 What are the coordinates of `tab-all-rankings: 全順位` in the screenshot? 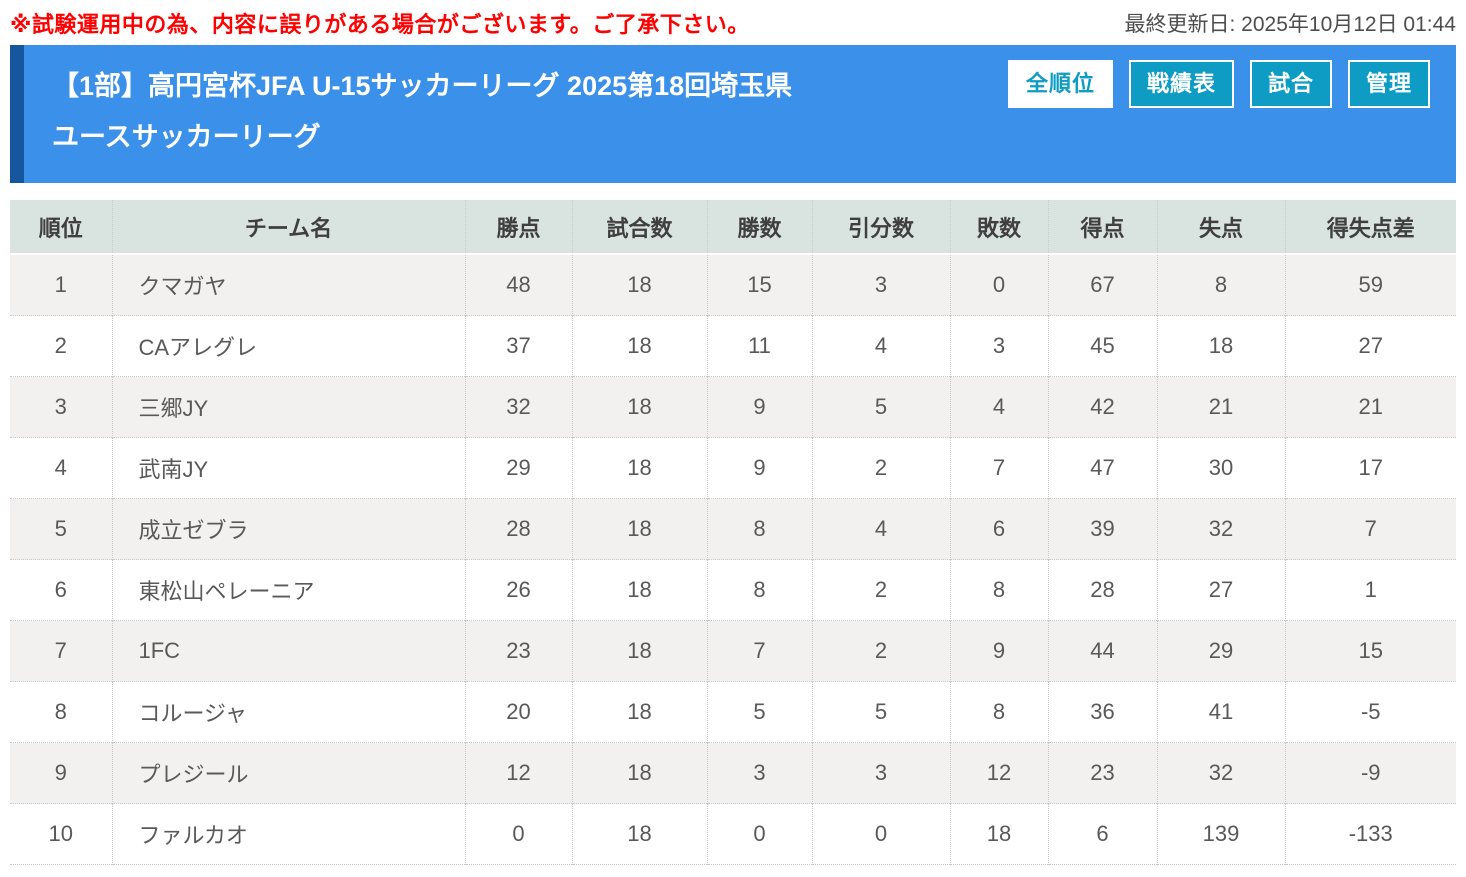 It's located at (1060, 84).